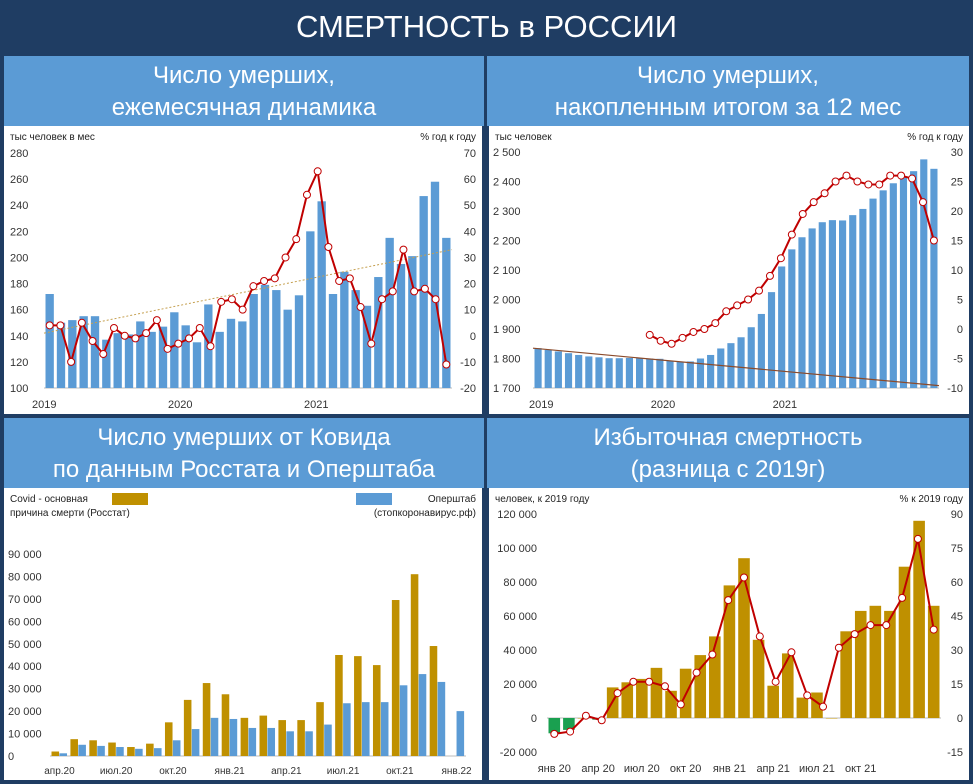  What do you see at coordinates (19, 337) in the screenshot?
I see `y-tick-label: 140` at bounding box center [19, 337].